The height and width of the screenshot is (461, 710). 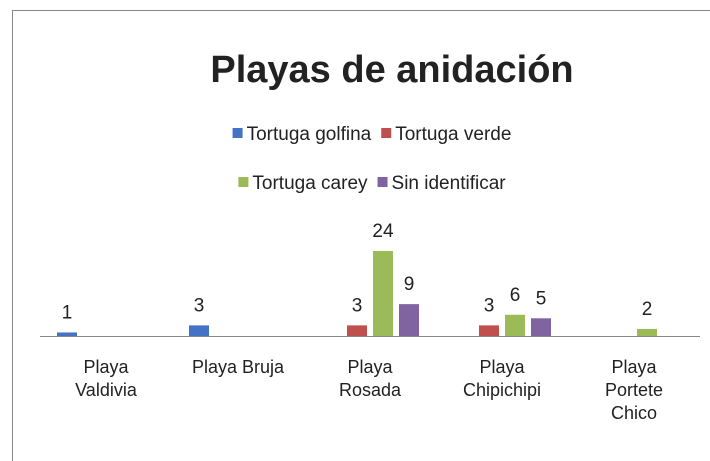 What do you see at coordinates (515, 295) in the screenshot?
I see `data-label: 6` at bounding box center [515, 295].